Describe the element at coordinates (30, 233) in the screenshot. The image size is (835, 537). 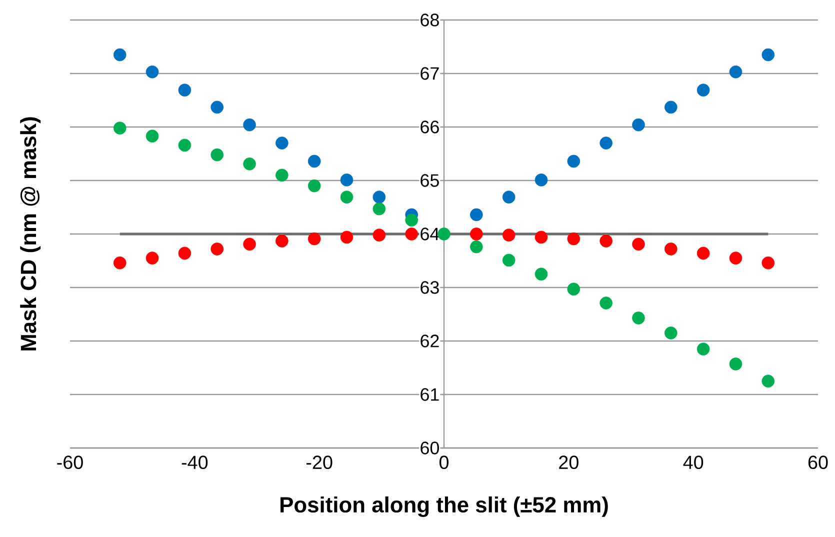
I see `y-axis-title: Mask CD (nm @ mask)` at that location.